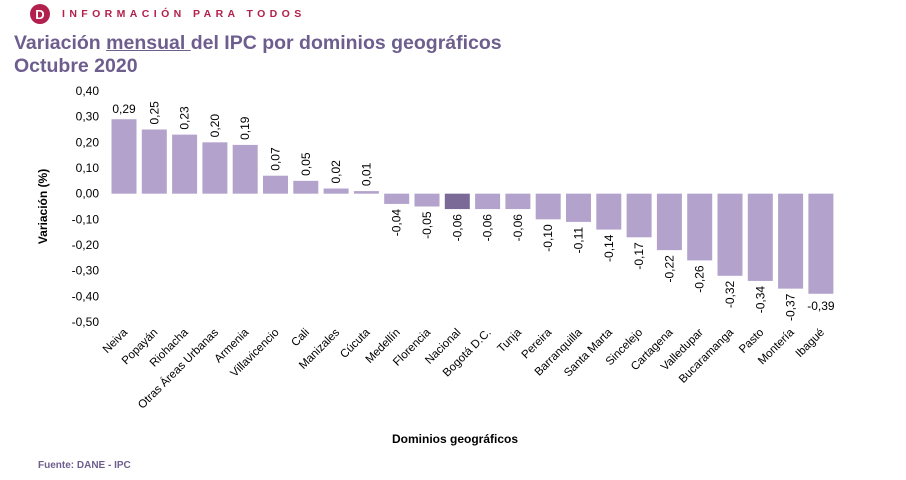  Describe the element at coordinates (148, 43) in the screenshot. I see `title-underlined: mensual` at that location.